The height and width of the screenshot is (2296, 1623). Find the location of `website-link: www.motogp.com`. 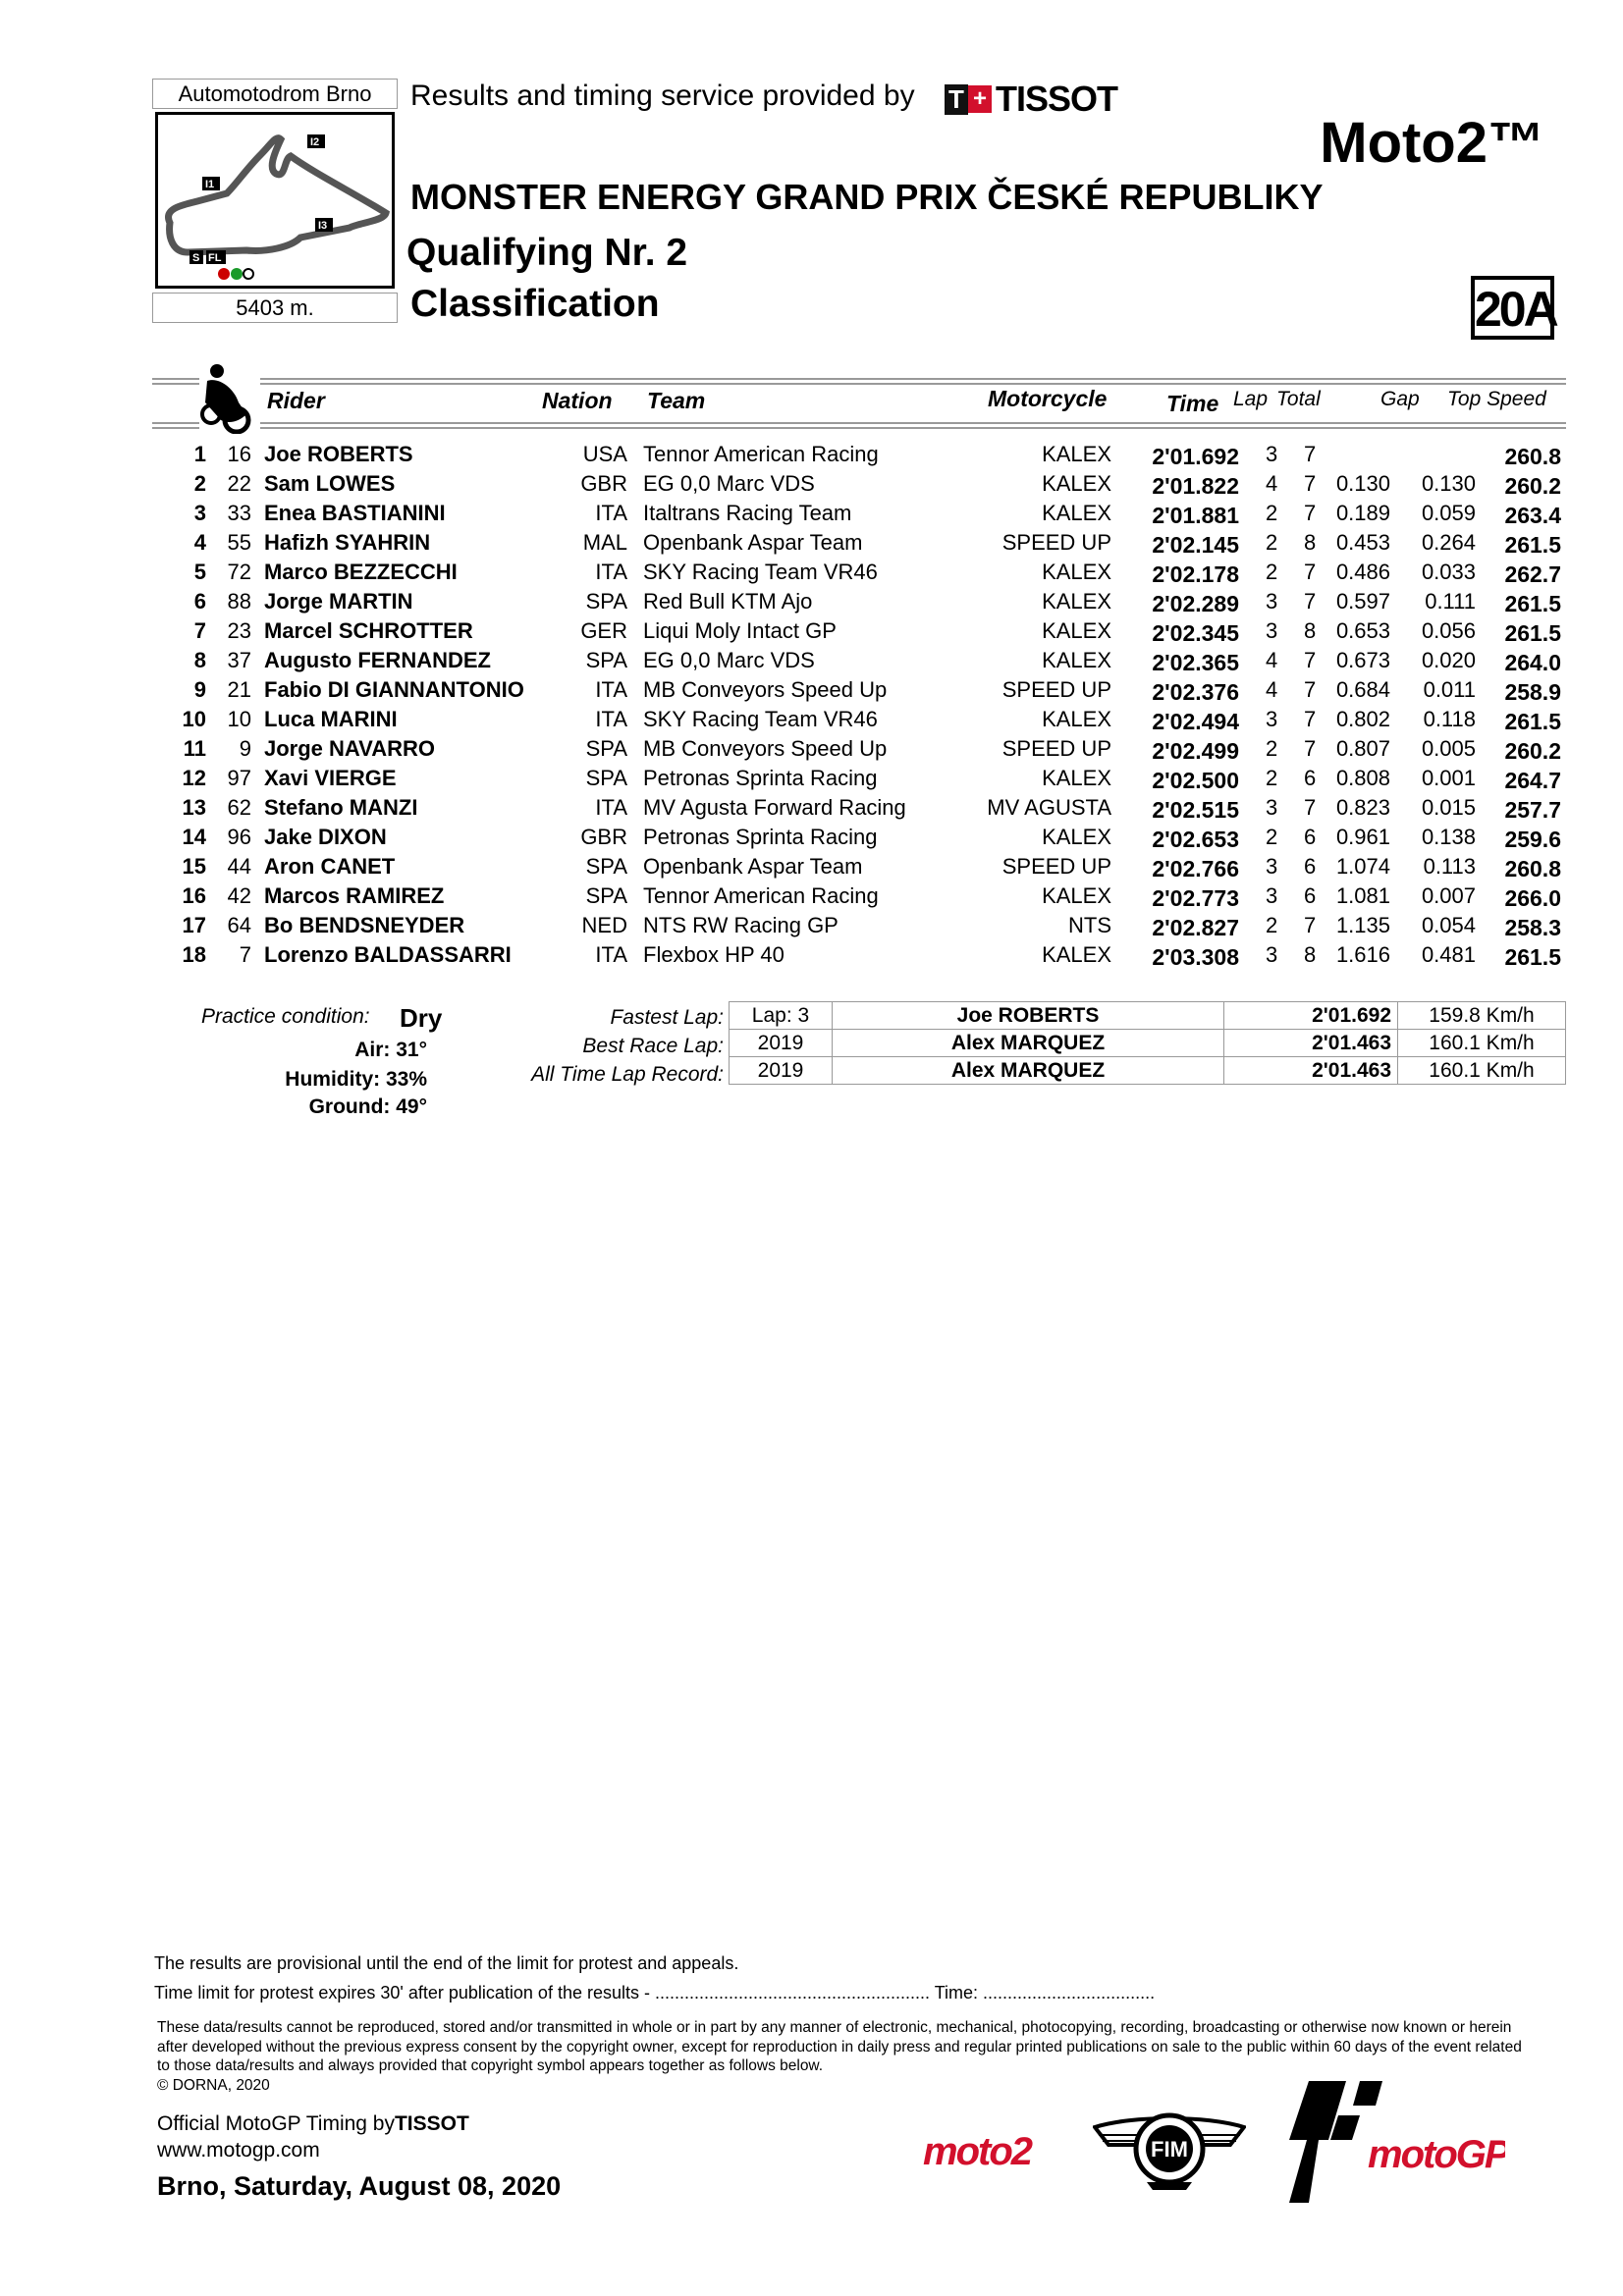

website-link: www.motogp.com is located at coordinates (238, 2150).